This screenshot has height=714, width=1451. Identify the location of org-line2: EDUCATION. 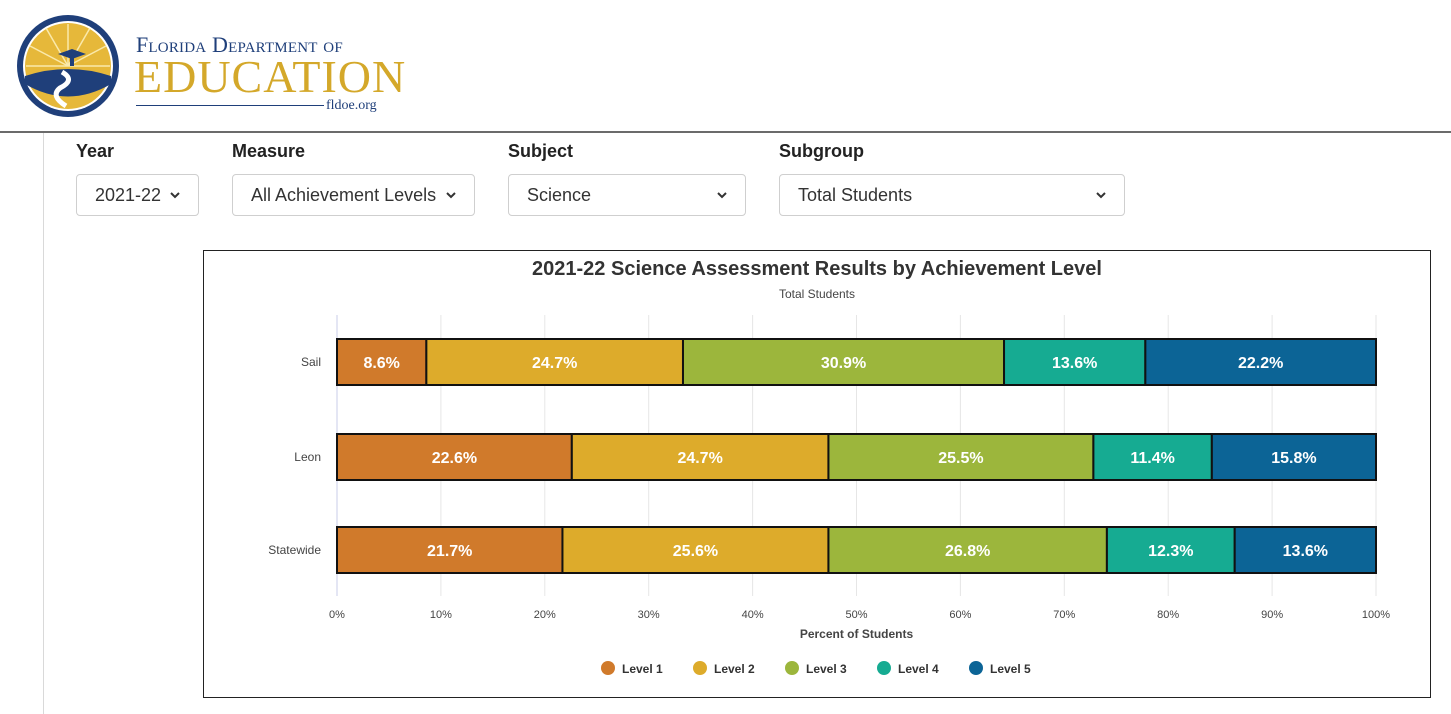
(270, 76).